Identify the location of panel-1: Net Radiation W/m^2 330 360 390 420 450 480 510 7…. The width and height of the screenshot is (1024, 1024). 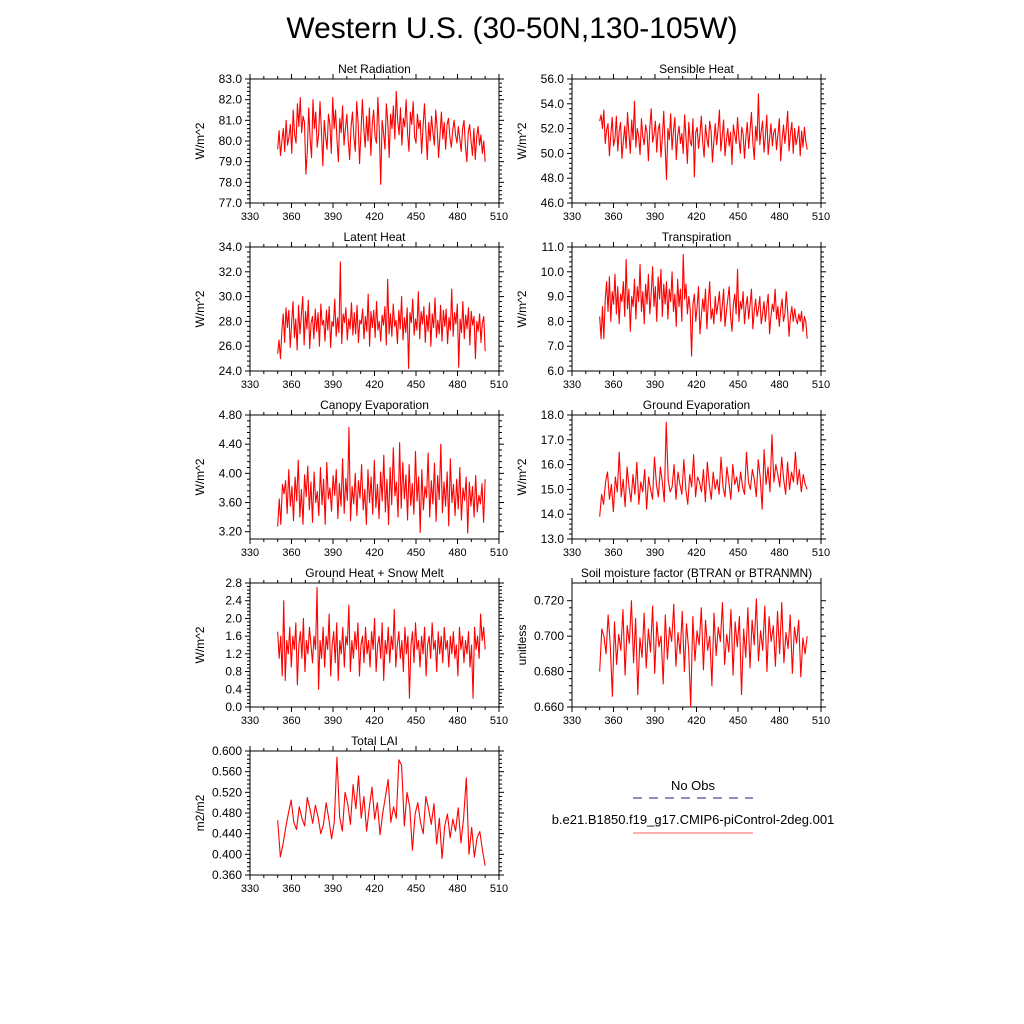
(350, 142).